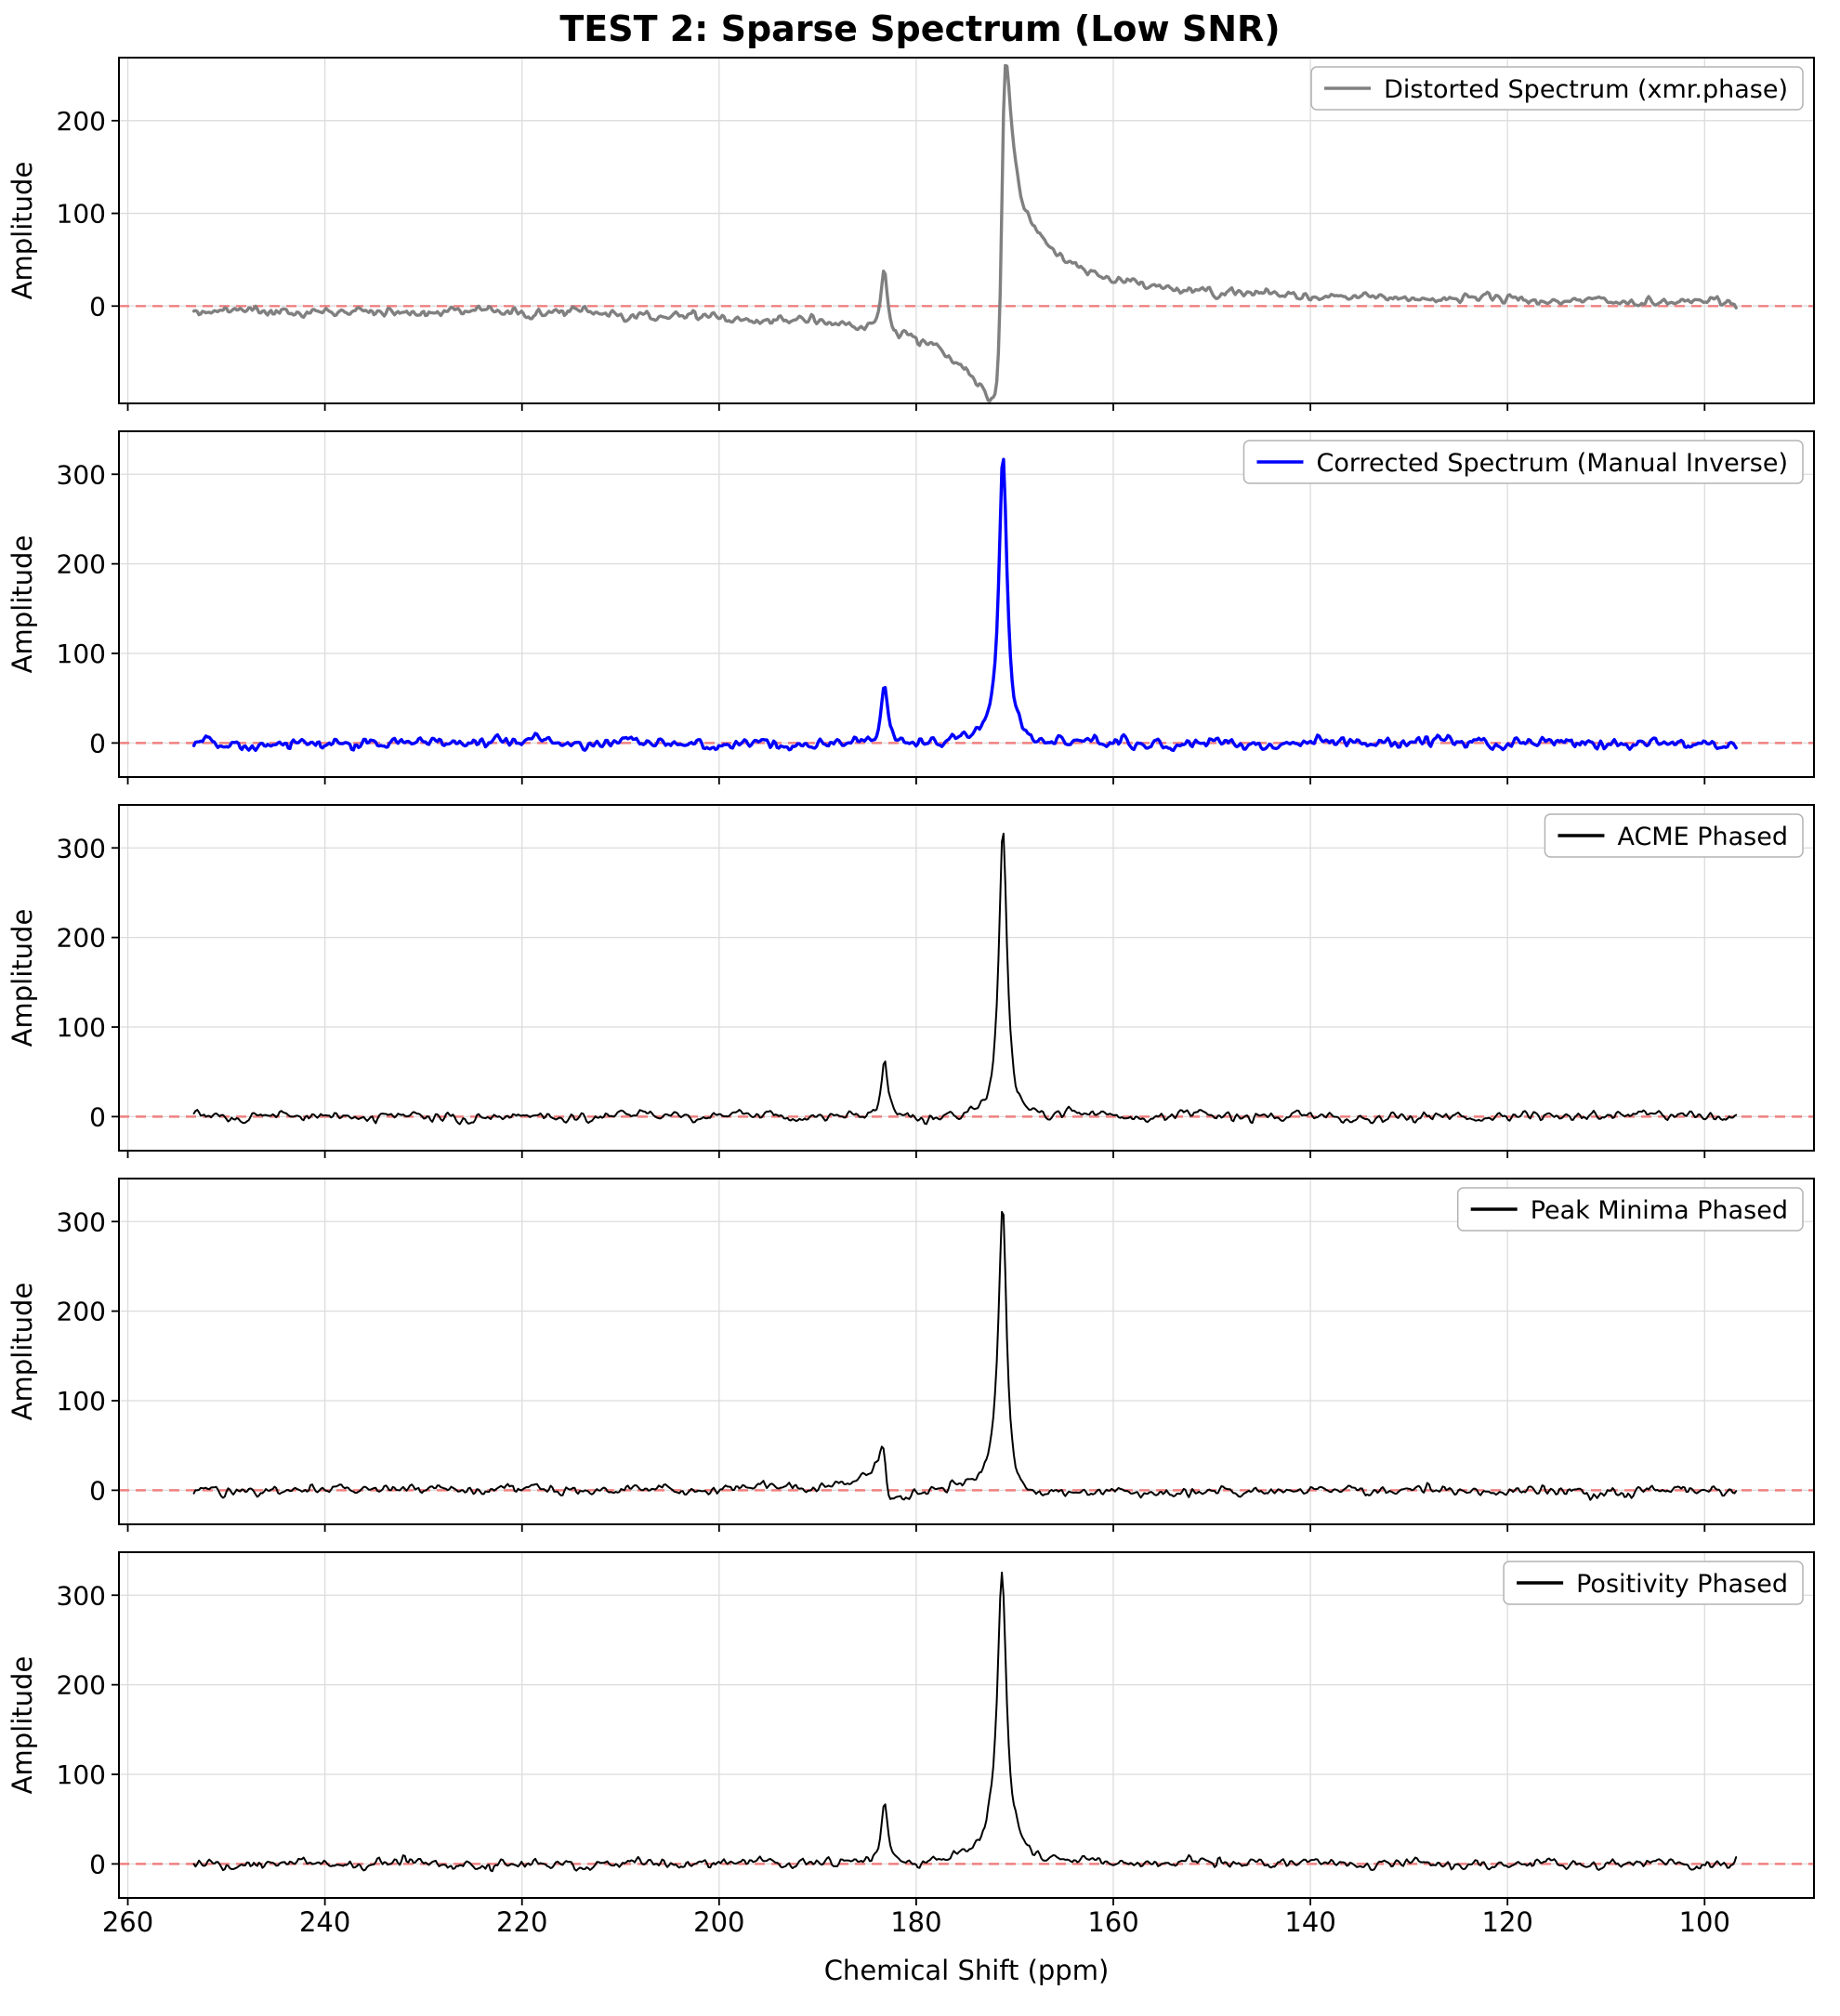 Image resolution: width=1840 pixels, height=2016 pixels. Describe the element at coordinates (915, 1922) in the screenshot. I see `x-tick-label: 180` at that location.